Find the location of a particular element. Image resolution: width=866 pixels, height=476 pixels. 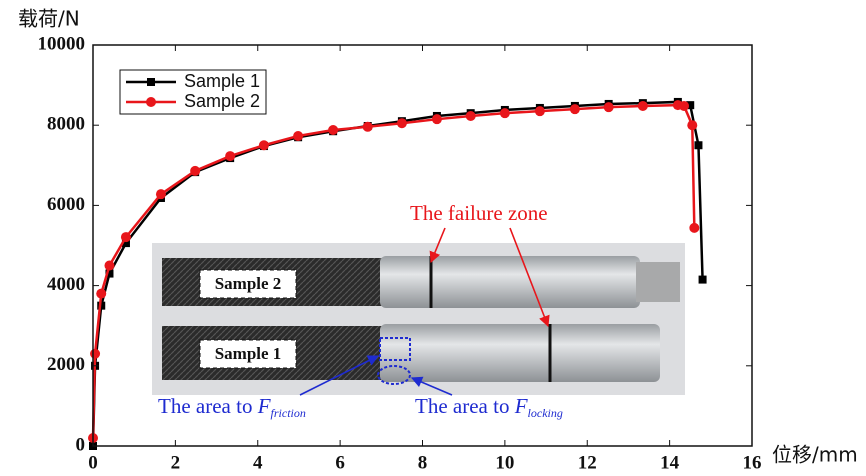

x-axis-label: 位移/mm is located at coordinates (815, 455).